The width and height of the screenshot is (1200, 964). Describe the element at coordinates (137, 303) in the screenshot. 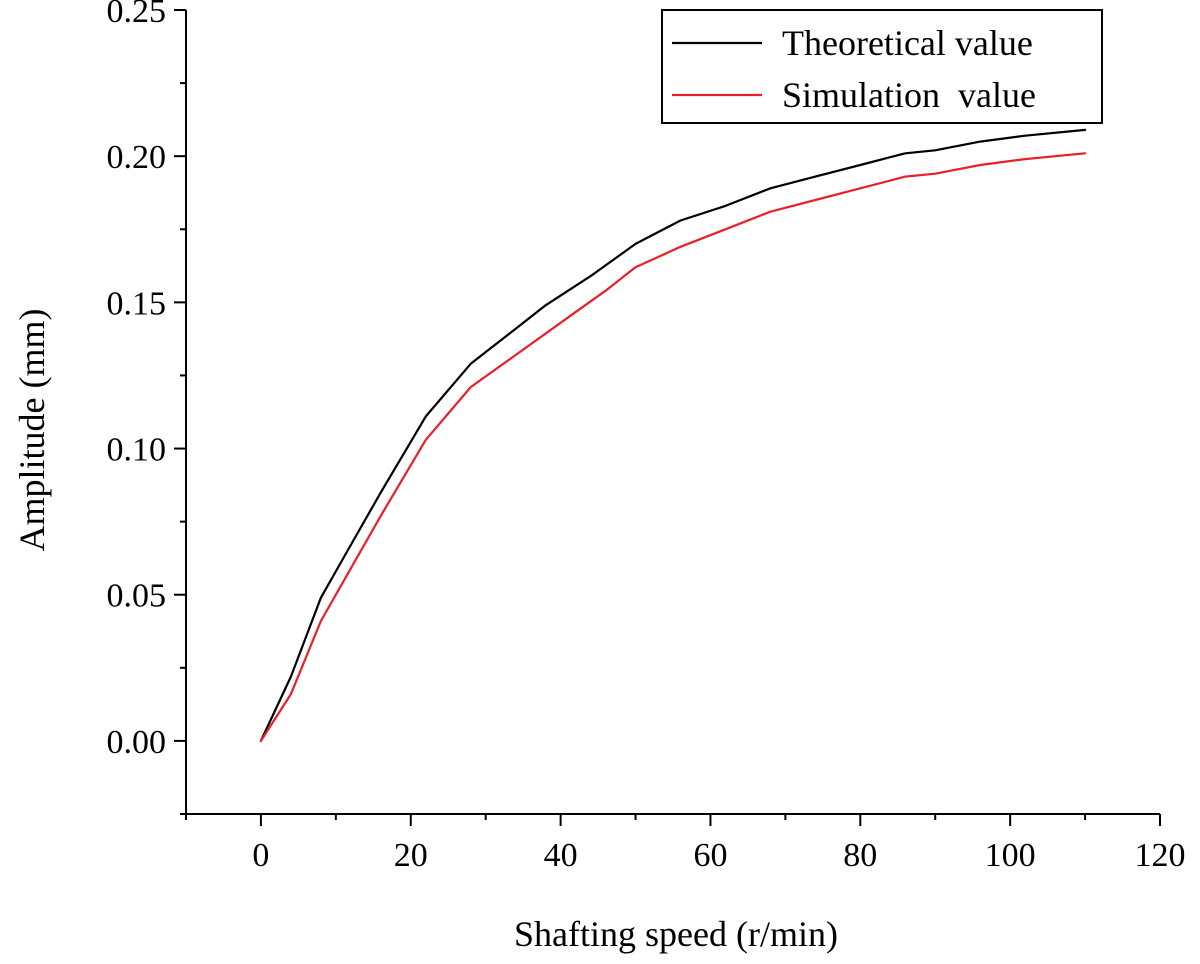

I see `y-tick-label: 0.15` at that location.